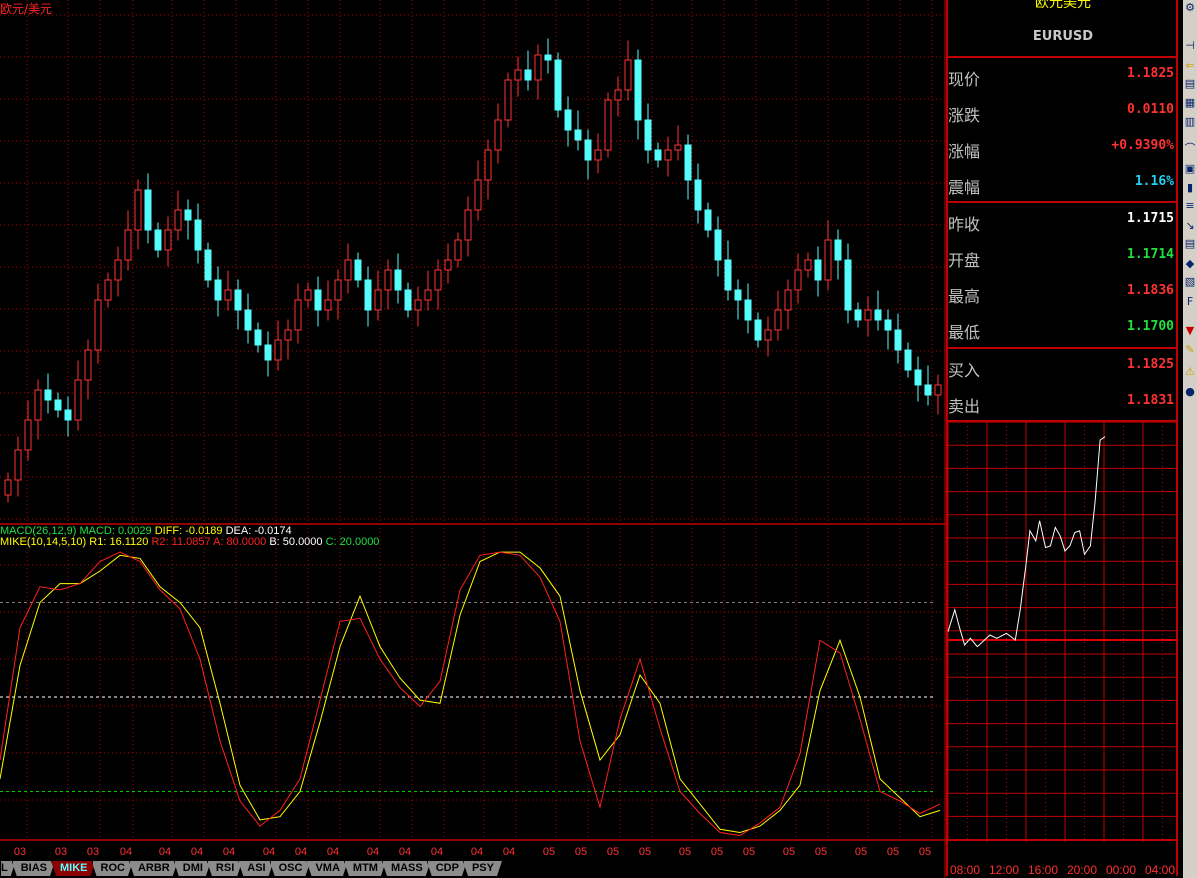 This screenshot has height=878, width=1197. What do you see at coordinates (1190, 281) in the screenshot?
I see `stats-icon: ▧` at bounding box center [1190, 281].